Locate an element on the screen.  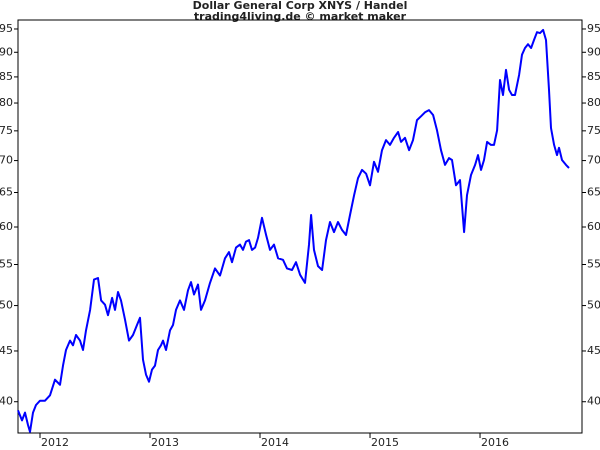
y-tick-label-right: 65 is located at coordinates (593, 192).